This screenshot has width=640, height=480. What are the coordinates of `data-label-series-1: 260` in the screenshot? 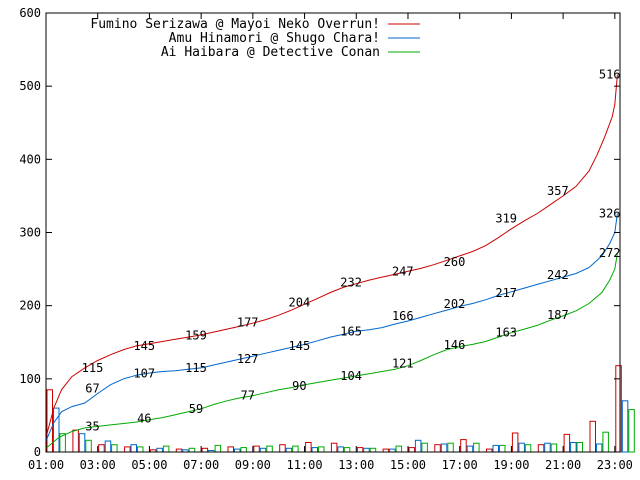 It's located at (455, 262).